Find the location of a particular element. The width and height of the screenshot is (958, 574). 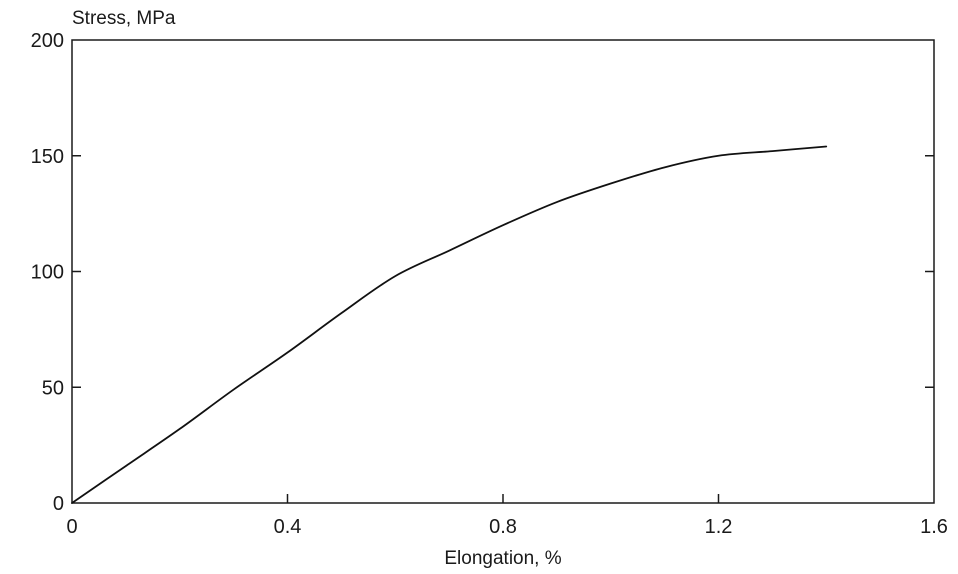

y-axis-ticks is located at coordinates (76, 271).